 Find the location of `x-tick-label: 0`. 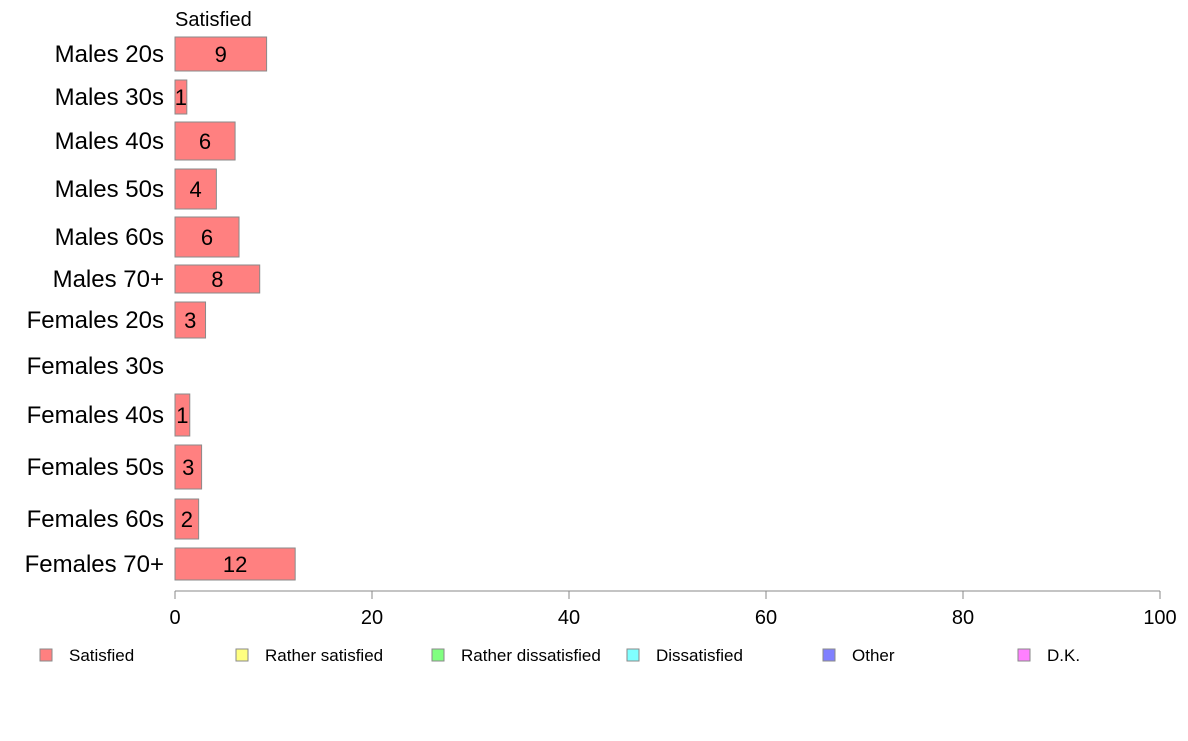

x-tick-label: 0 is located at coordinates (174, 618).